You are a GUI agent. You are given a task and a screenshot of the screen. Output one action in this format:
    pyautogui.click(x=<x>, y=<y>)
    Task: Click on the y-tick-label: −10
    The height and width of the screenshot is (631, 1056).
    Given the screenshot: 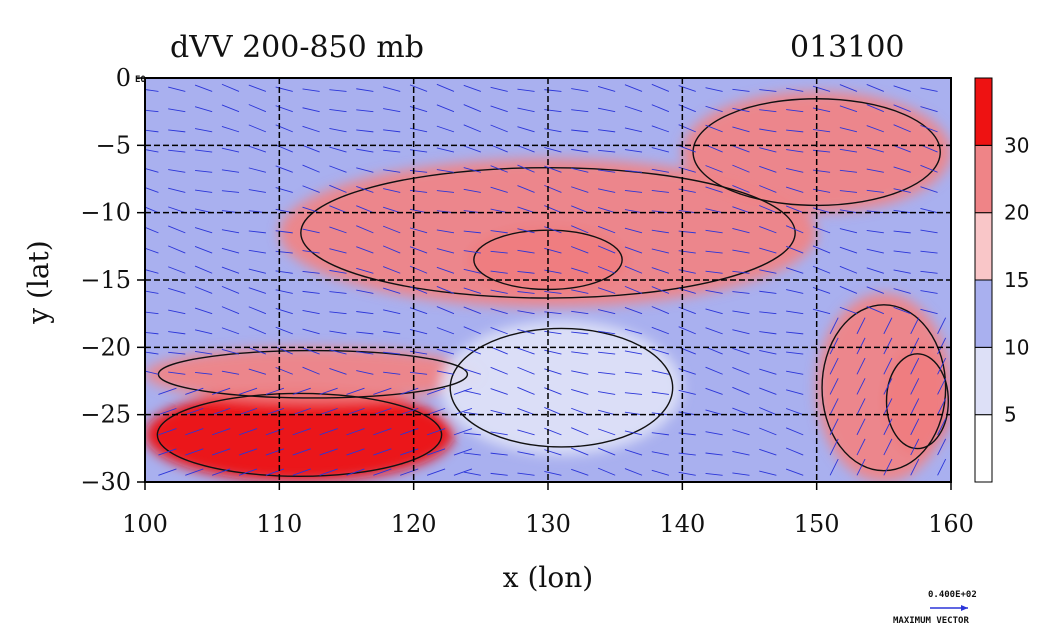 What is the action you would take?
    pyautogui.click(x=105, y=213)
    